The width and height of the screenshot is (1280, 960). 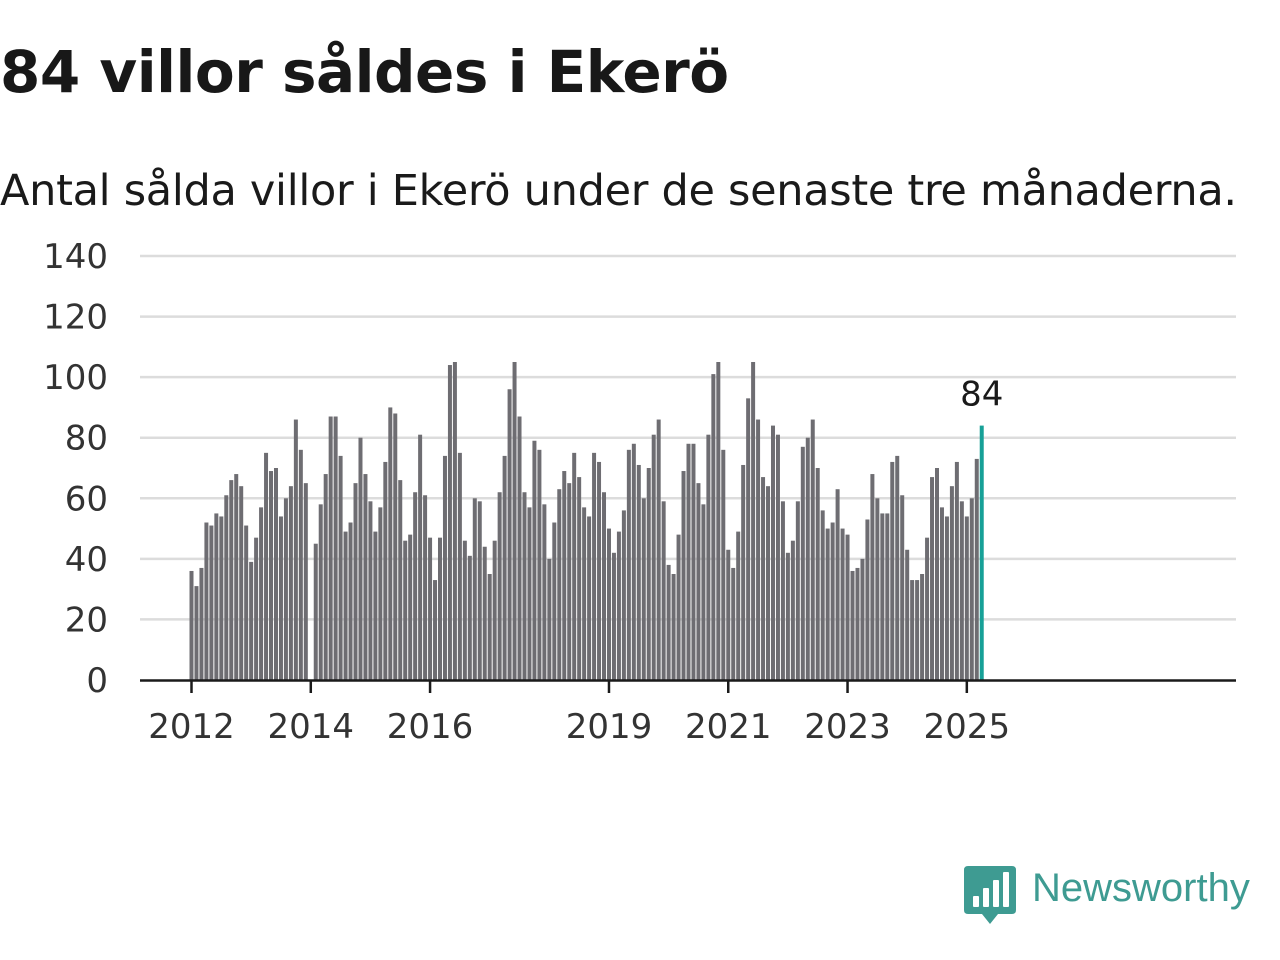 I want to click on x-tick-label: 2014, so click(x=311, y=727).